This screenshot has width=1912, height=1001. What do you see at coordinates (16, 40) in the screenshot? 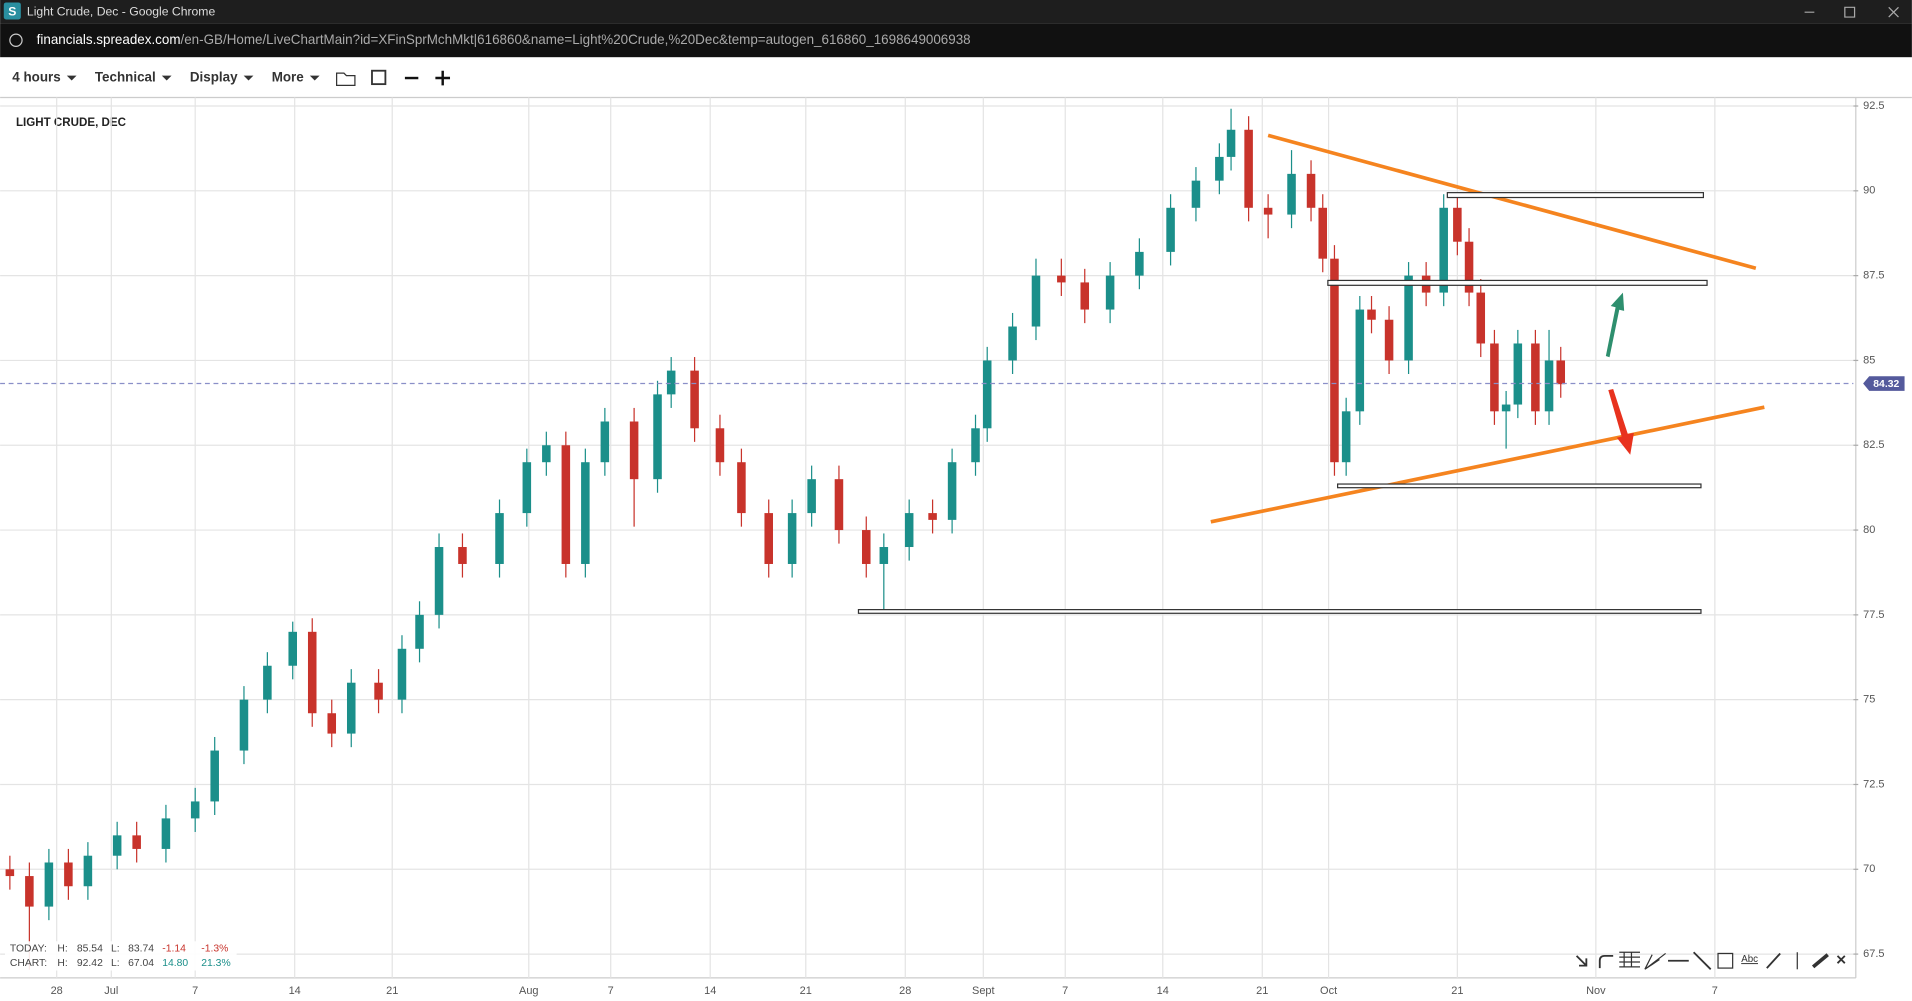
I see `site-info-icon` at bounding box center [16, 40].